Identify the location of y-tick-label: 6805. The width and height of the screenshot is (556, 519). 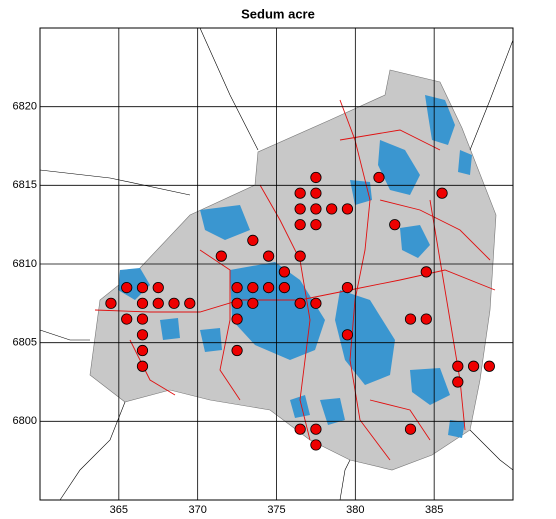
(25, 343).